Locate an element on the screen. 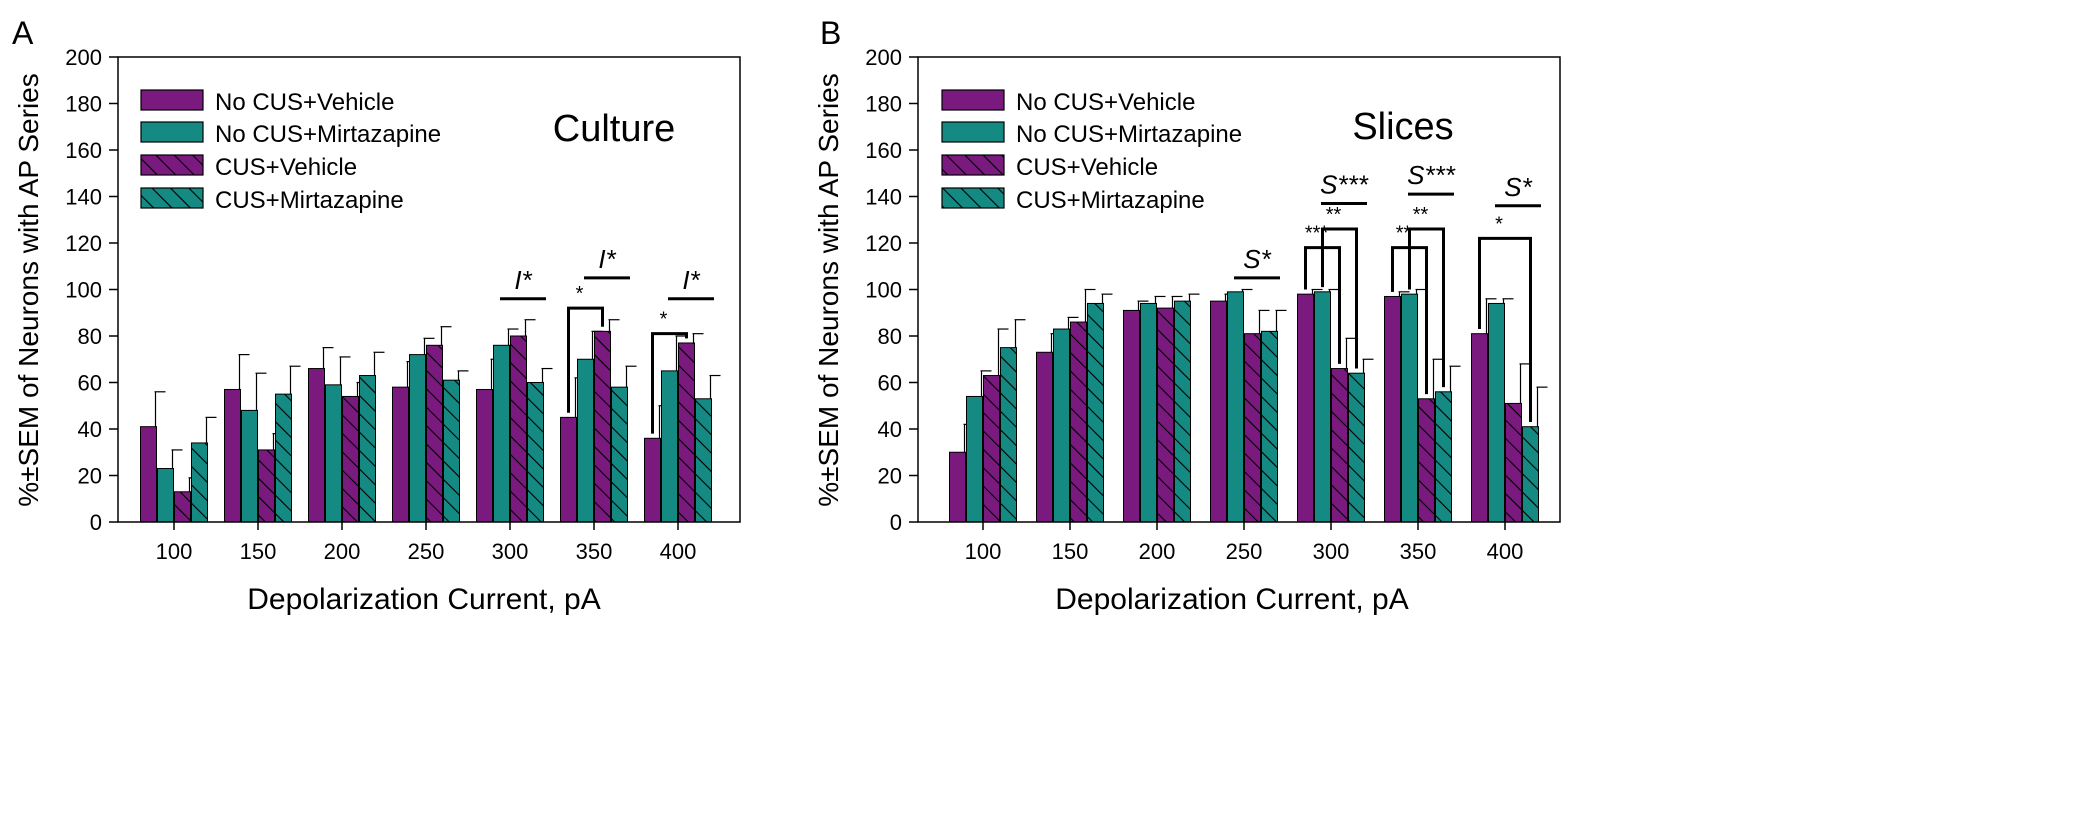  y-tick-label: 40 is located at coordinates (90, 429).